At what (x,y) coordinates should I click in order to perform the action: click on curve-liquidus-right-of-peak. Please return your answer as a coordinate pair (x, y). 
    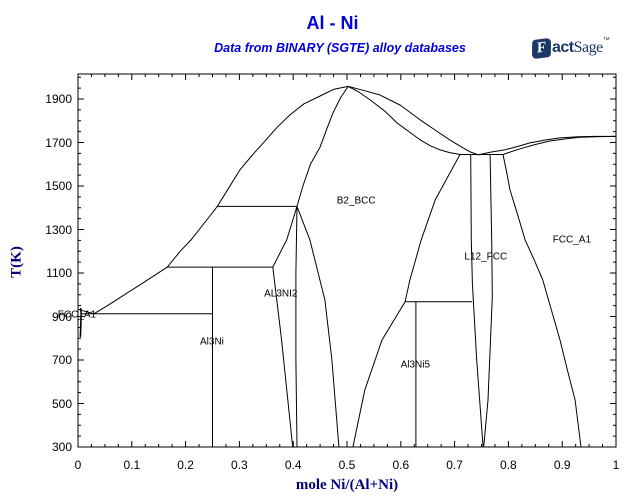
    Looking at the image, I should click on (482, 120).